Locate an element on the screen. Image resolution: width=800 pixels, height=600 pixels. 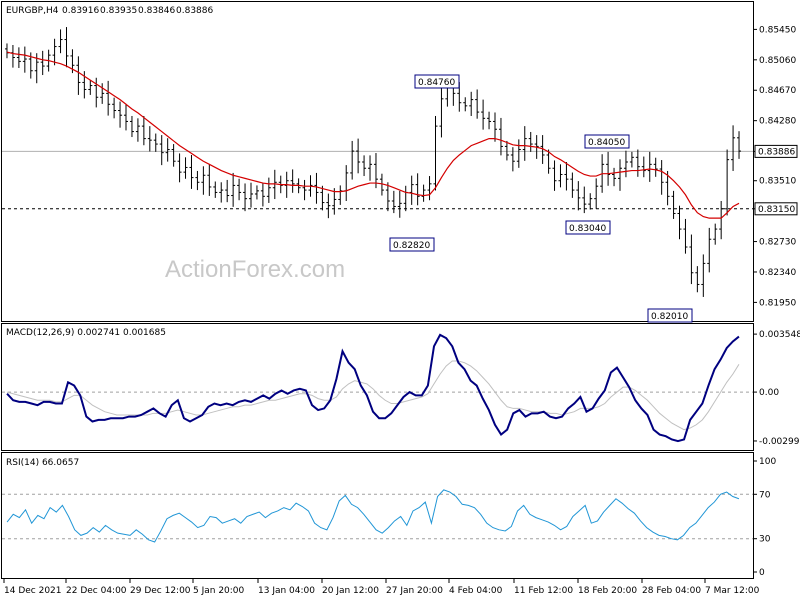
price-ytick-label: 0.81950 is located at coordinates (777, 303).